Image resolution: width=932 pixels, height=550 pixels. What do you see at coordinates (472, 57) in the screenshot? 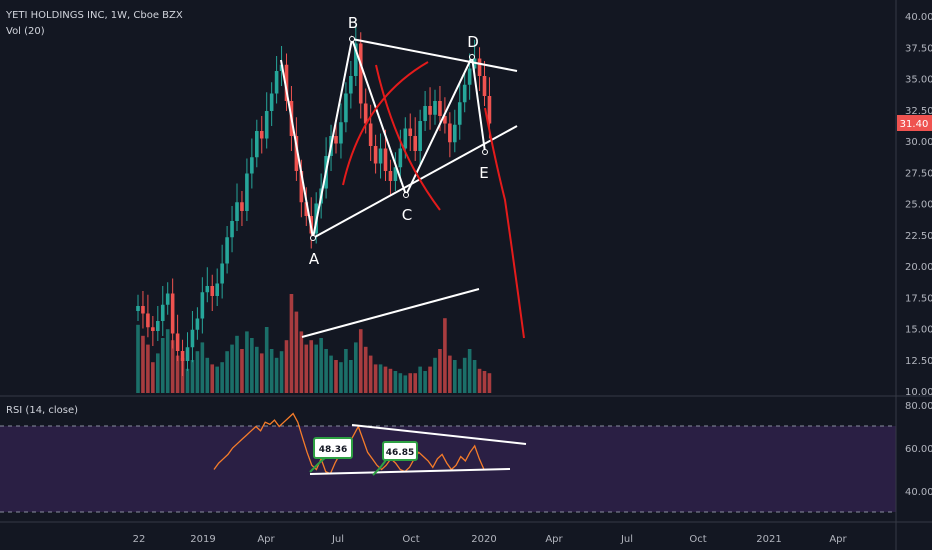
I see `pattern-point-d` at bounding box center [472, 57].